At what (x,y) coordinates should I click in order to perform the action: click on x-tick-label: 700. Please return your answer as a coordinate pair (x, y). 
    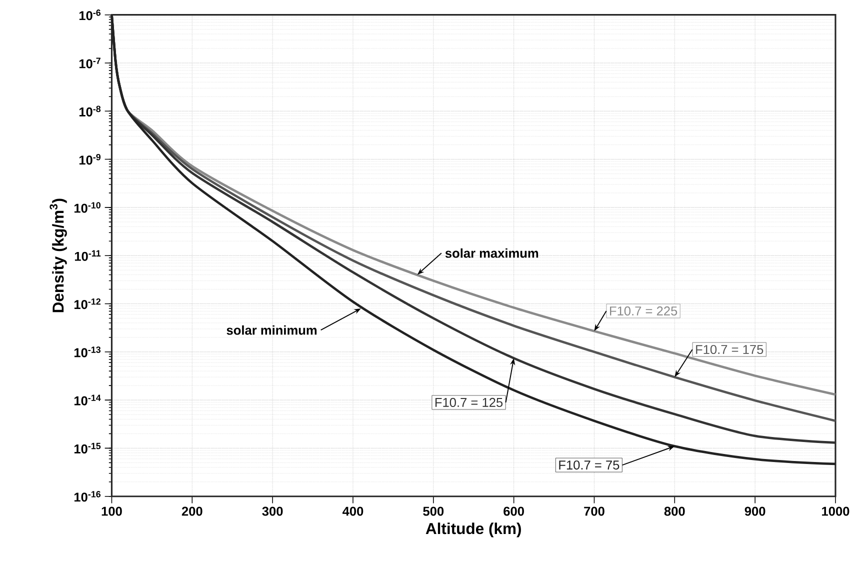
    Looking at the image, I should click on (594, 511).